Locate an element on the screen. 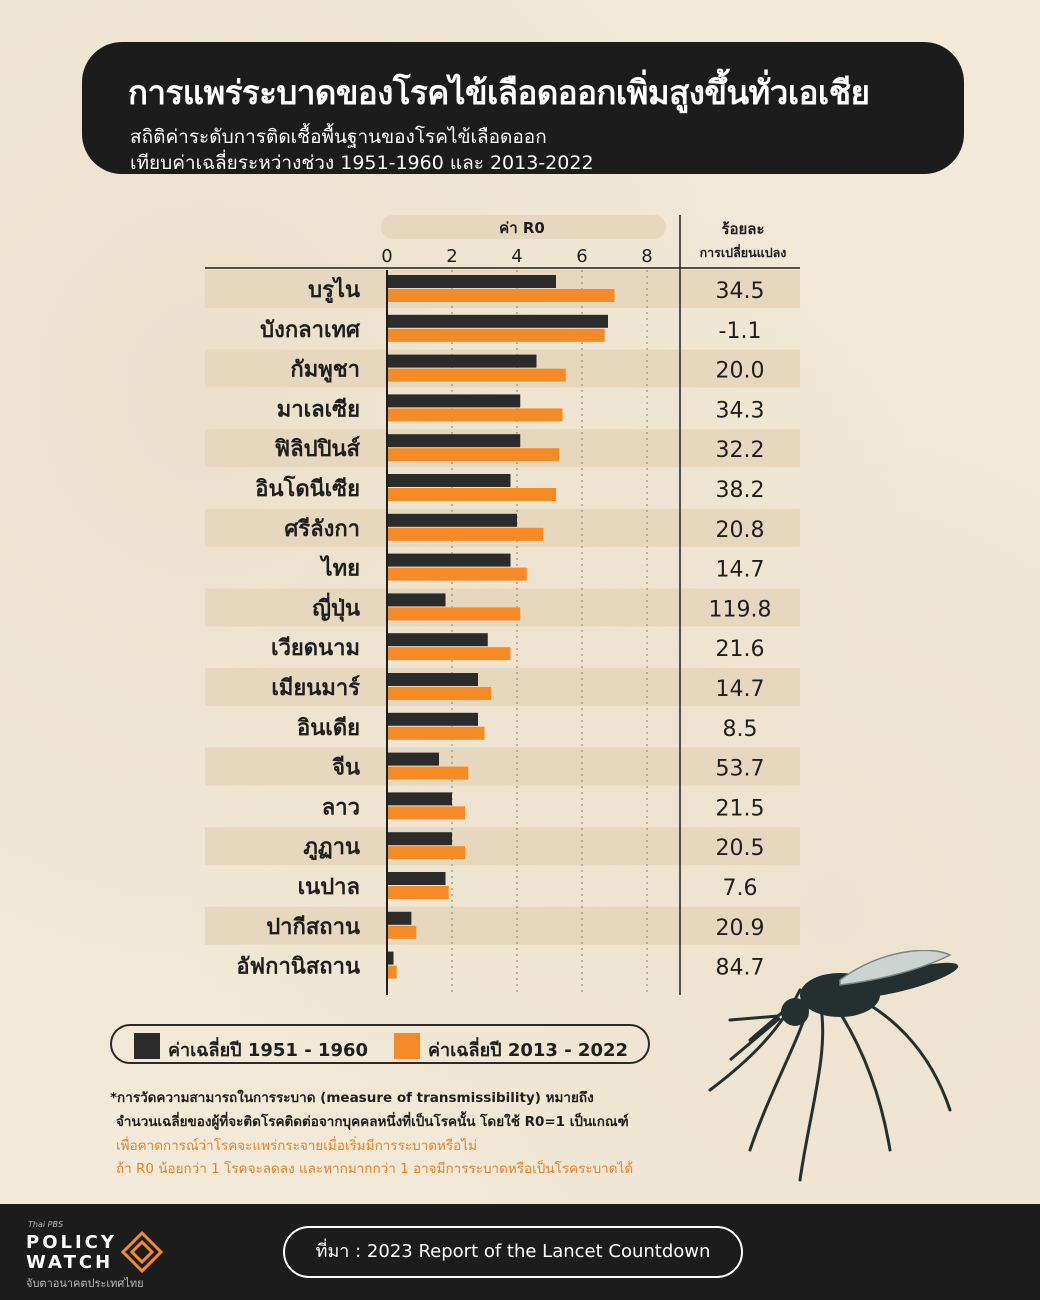  pct-change-value: 38.2 is located at coordinates (740, 490).